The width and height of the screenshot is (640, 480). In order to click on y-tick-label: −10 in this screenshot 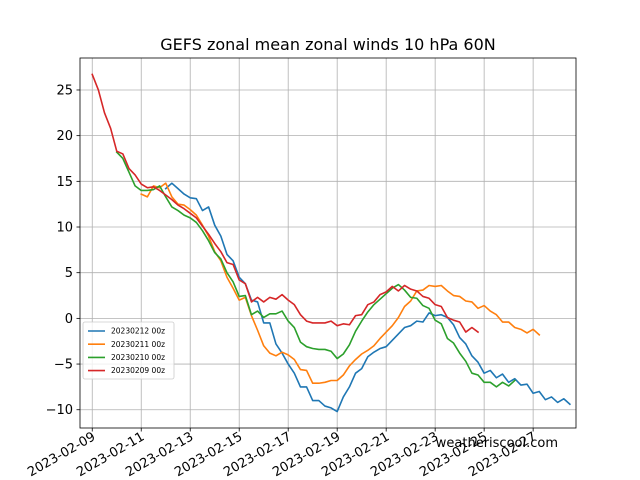, I will do `click(59, 410)`.